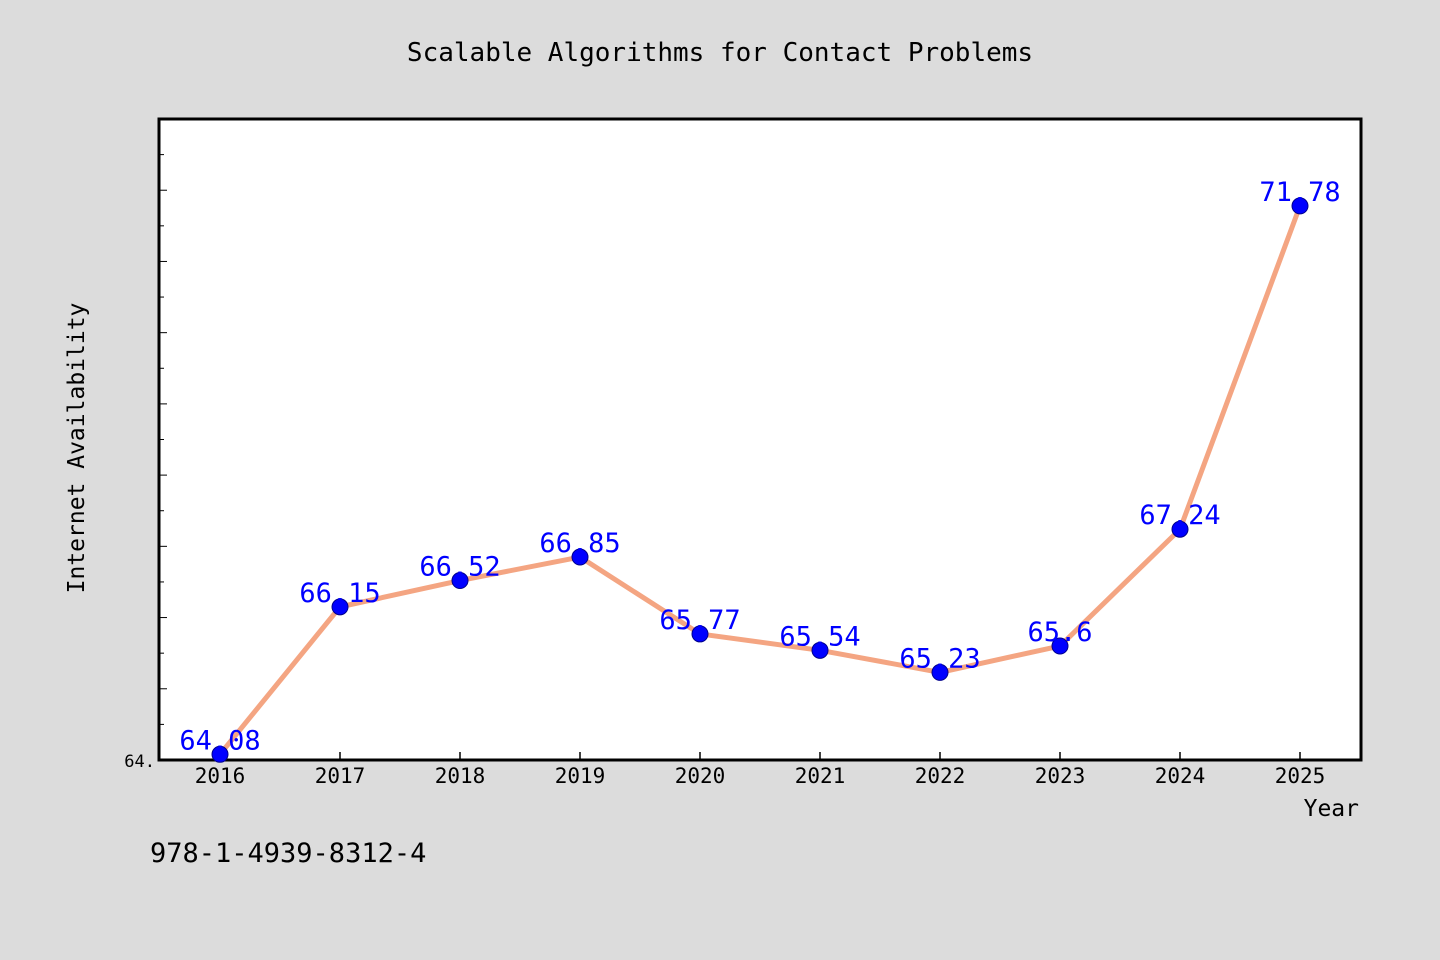  What do you see at coordinates (700, 776) in the screenshot?
I see `x-tick-label: 2020` at bounding box center [700, 776].